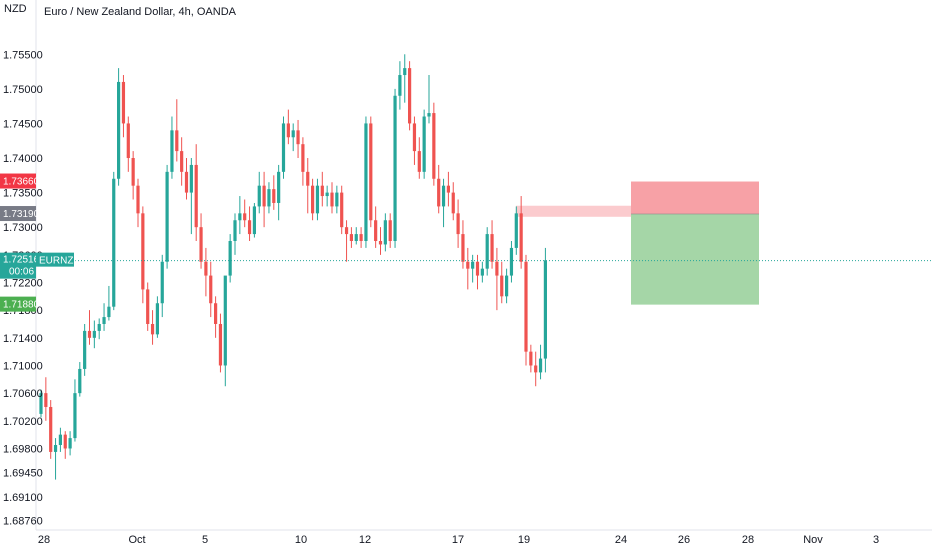 Image resolution: width=932 pixels, height=550 pixels. What do you see at coordinates (23, 159) in the screenshot?
I see `price-tick-label: 1.74000` at bounding box center [23, 159].